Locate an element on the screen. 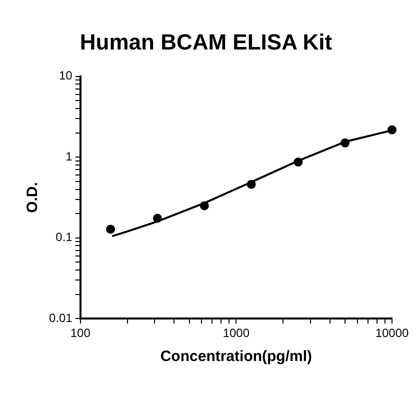 The width and height of the screenshot is (420, 420). chart-title: Human BCAM ELISA Kit is located at coordinates (206, 41).